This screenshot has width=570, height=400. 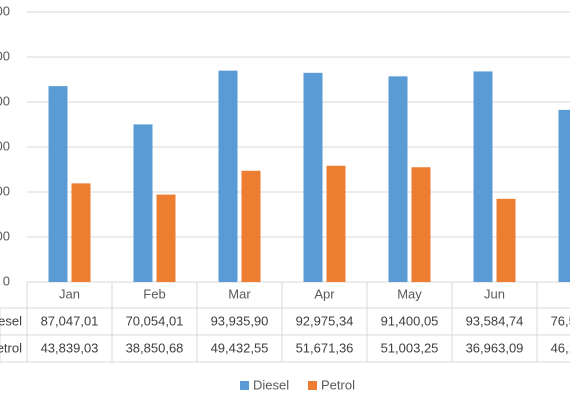 What do you see at coordinates (325, 320) in the screenshot?
I see `table-cell: 92,975,34` at bounding box center [325, 320].